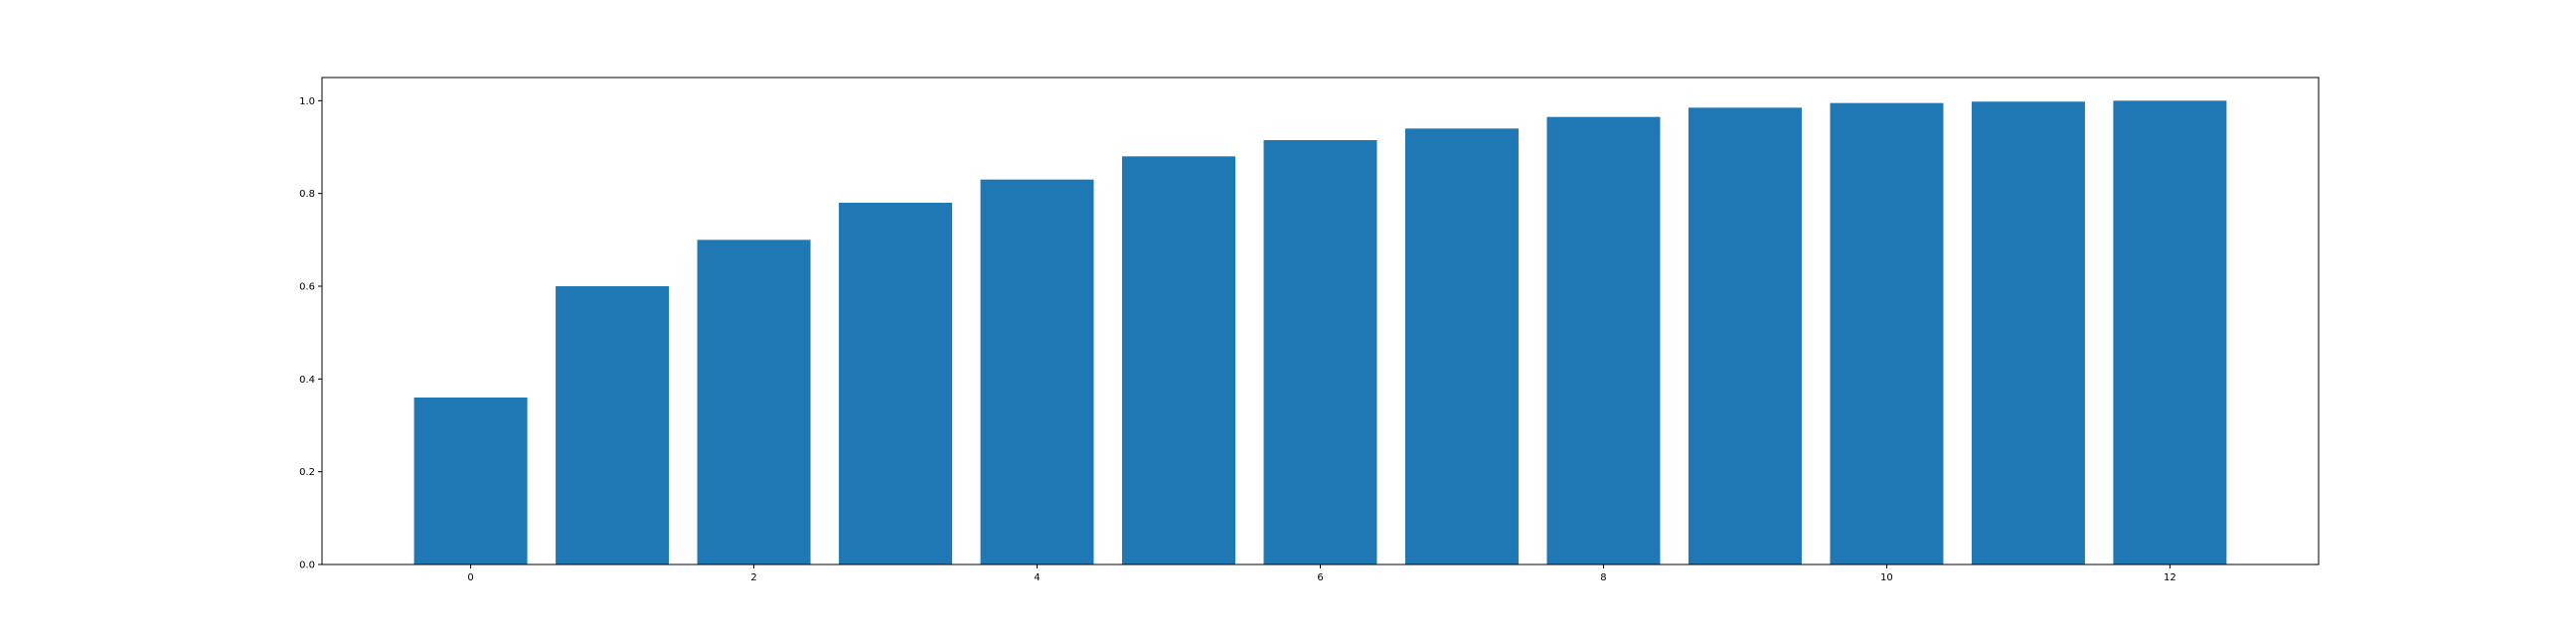  I want to click on y-tick-label: 0.2, so click(307, 472).